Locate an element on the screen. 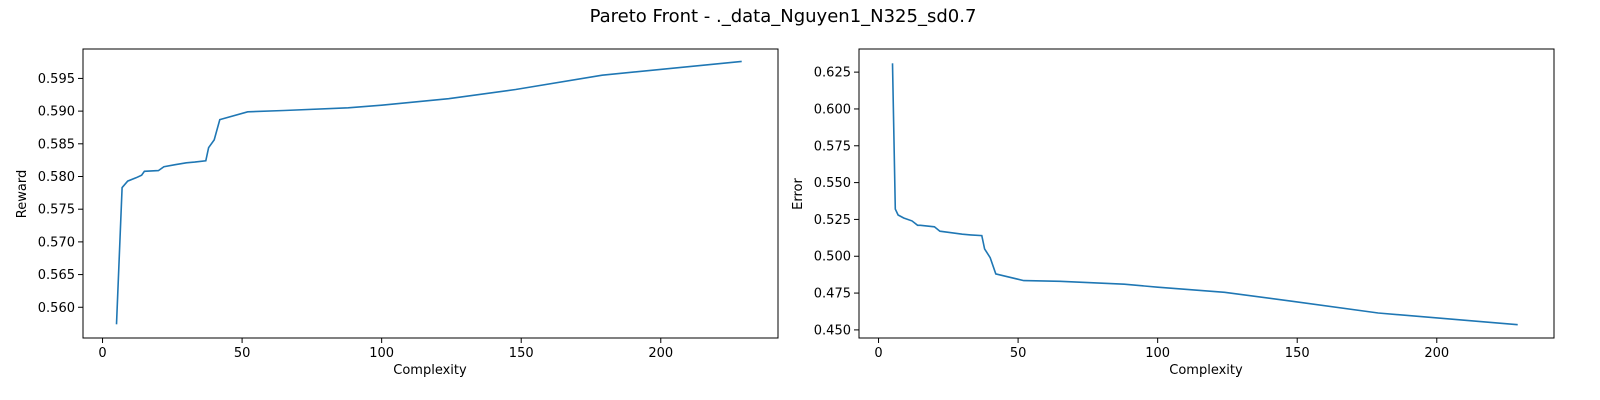 The height and width of the screenshot is (400, 1600). error-y-tick-label: 0.450 is located at coordinates (832, 330).